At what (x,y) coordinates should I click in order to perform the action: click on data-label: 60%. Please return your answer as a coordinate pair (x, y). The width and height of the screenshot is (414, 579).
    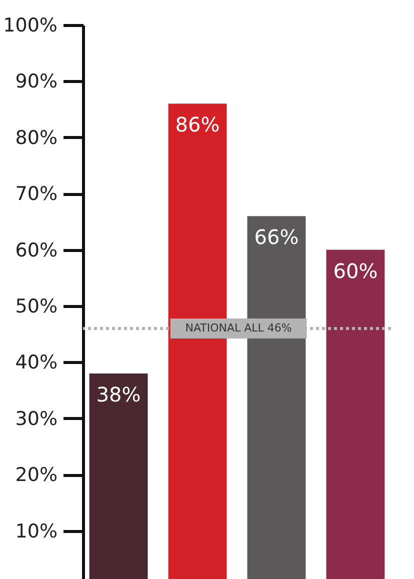
    Looking at the image, I should click on (355, 270).